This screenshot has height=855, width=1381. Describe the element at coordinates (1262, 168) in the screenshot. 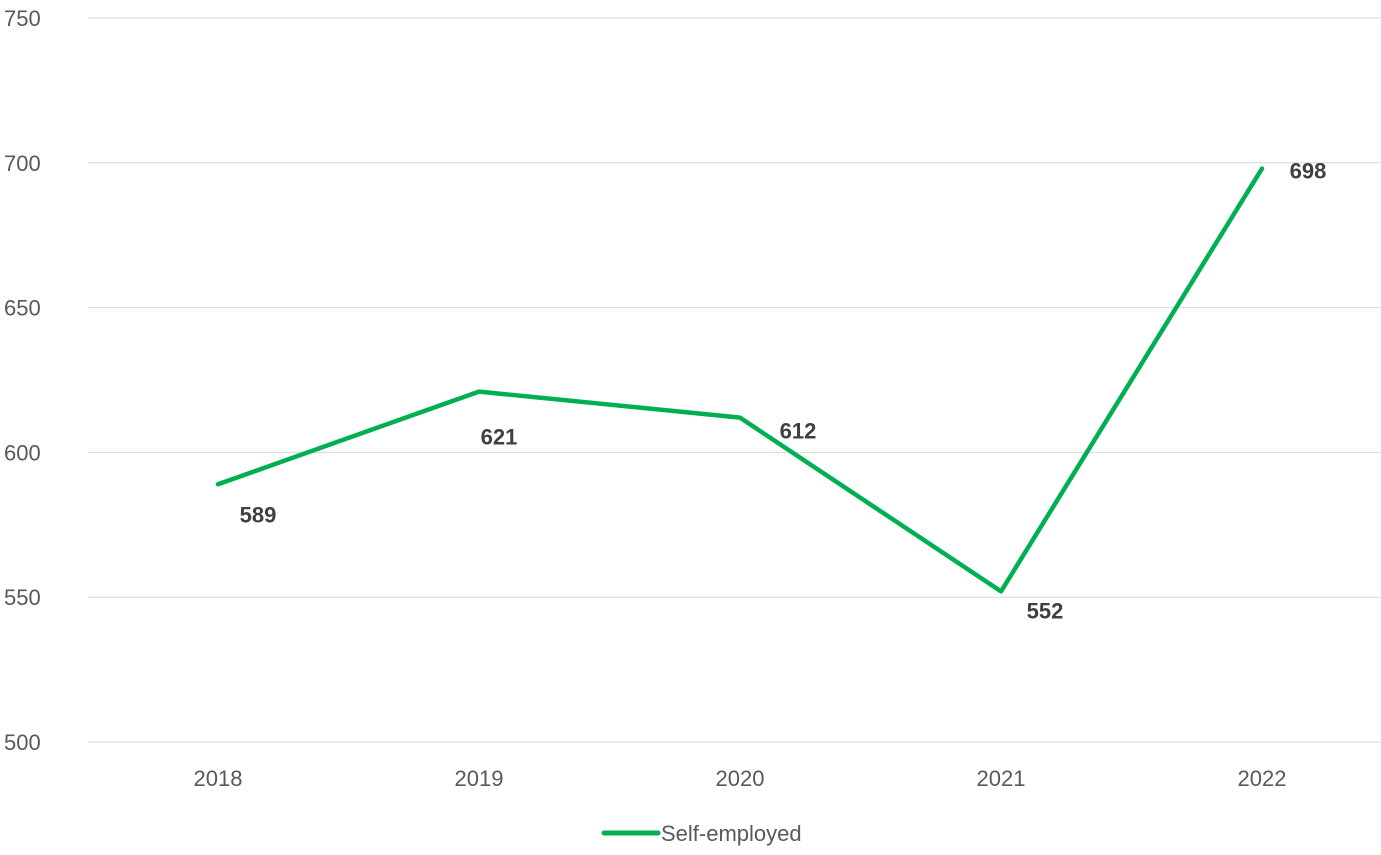

I see `data-point-2022` at that location.